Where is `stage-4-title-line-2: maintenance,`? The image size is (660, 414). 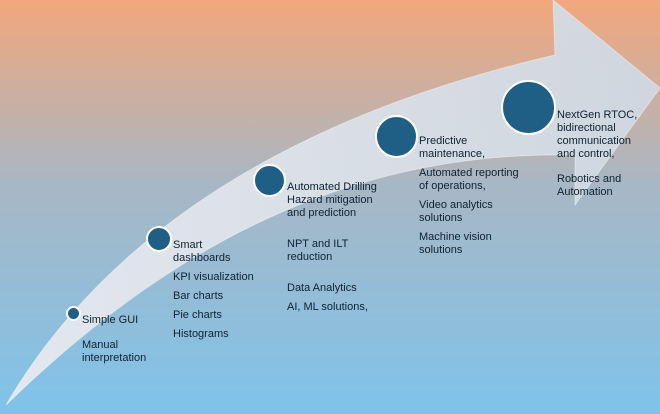 stage-4-title-line-2: maintenance, is located at coordinates (452, 154).